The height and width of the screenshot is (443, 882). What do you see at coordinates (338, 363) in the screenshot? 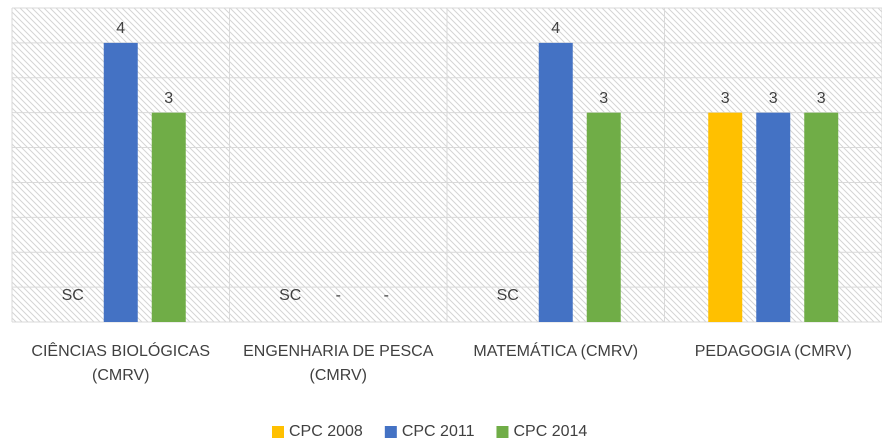
I see `x-tick-label: ENGENHARIA DE PESCA (CMRV)` at bounding box center [338, 363].